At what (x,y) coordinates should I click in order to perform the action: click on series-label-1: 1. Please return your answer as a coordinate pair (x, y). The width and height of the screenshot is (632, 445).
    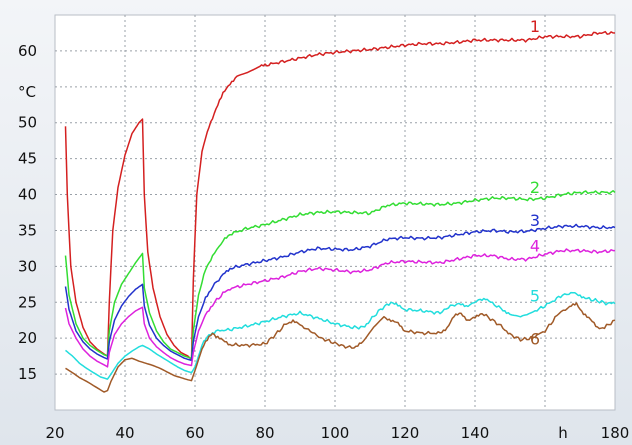
    Looking at the image, I should click on (535, 26).